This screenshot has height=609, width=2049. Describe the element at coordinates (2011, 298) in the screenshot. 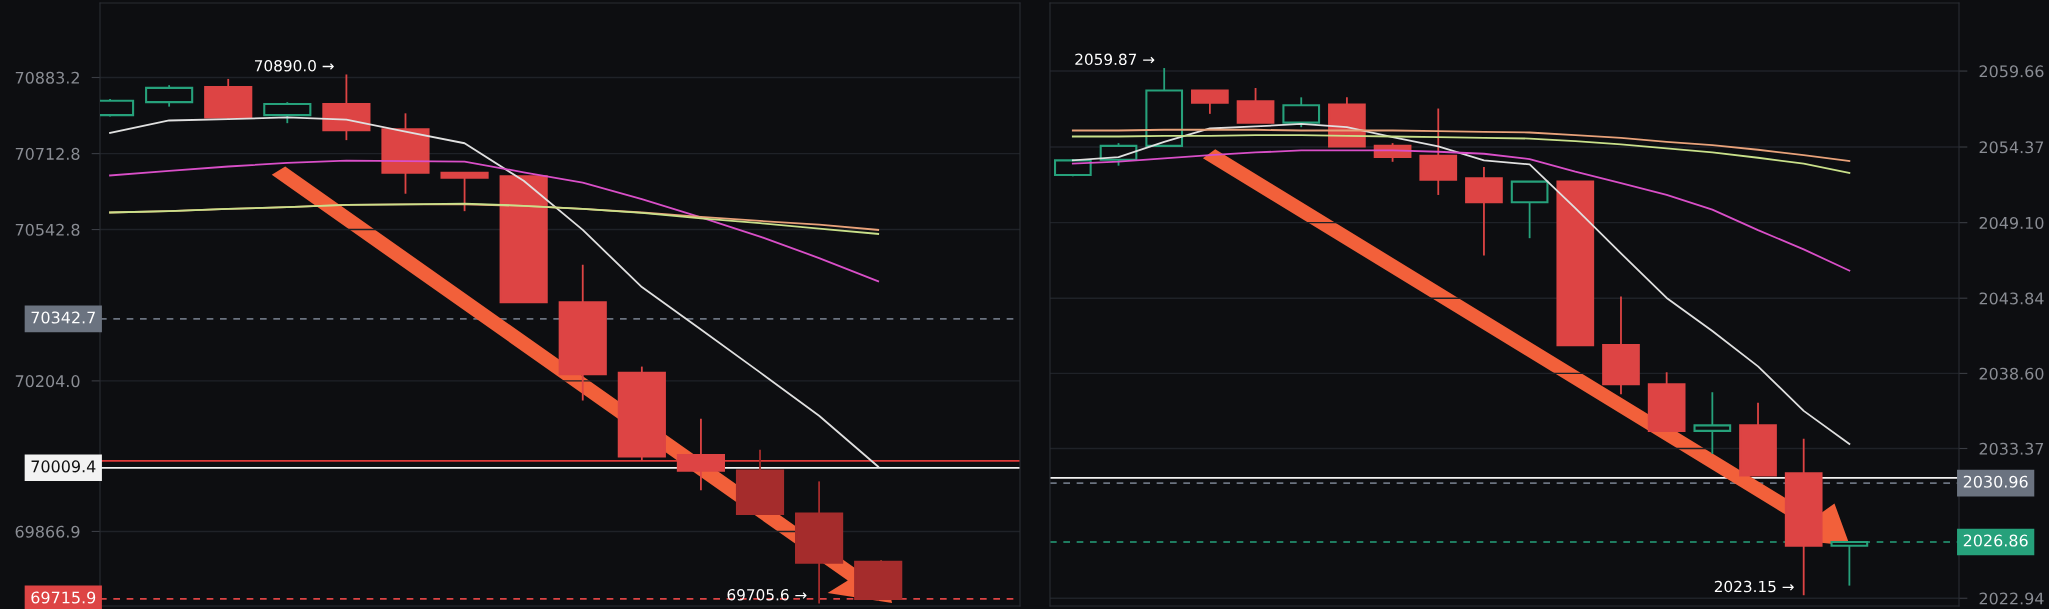

I see `y-tick-label: 2043.84` at that location.